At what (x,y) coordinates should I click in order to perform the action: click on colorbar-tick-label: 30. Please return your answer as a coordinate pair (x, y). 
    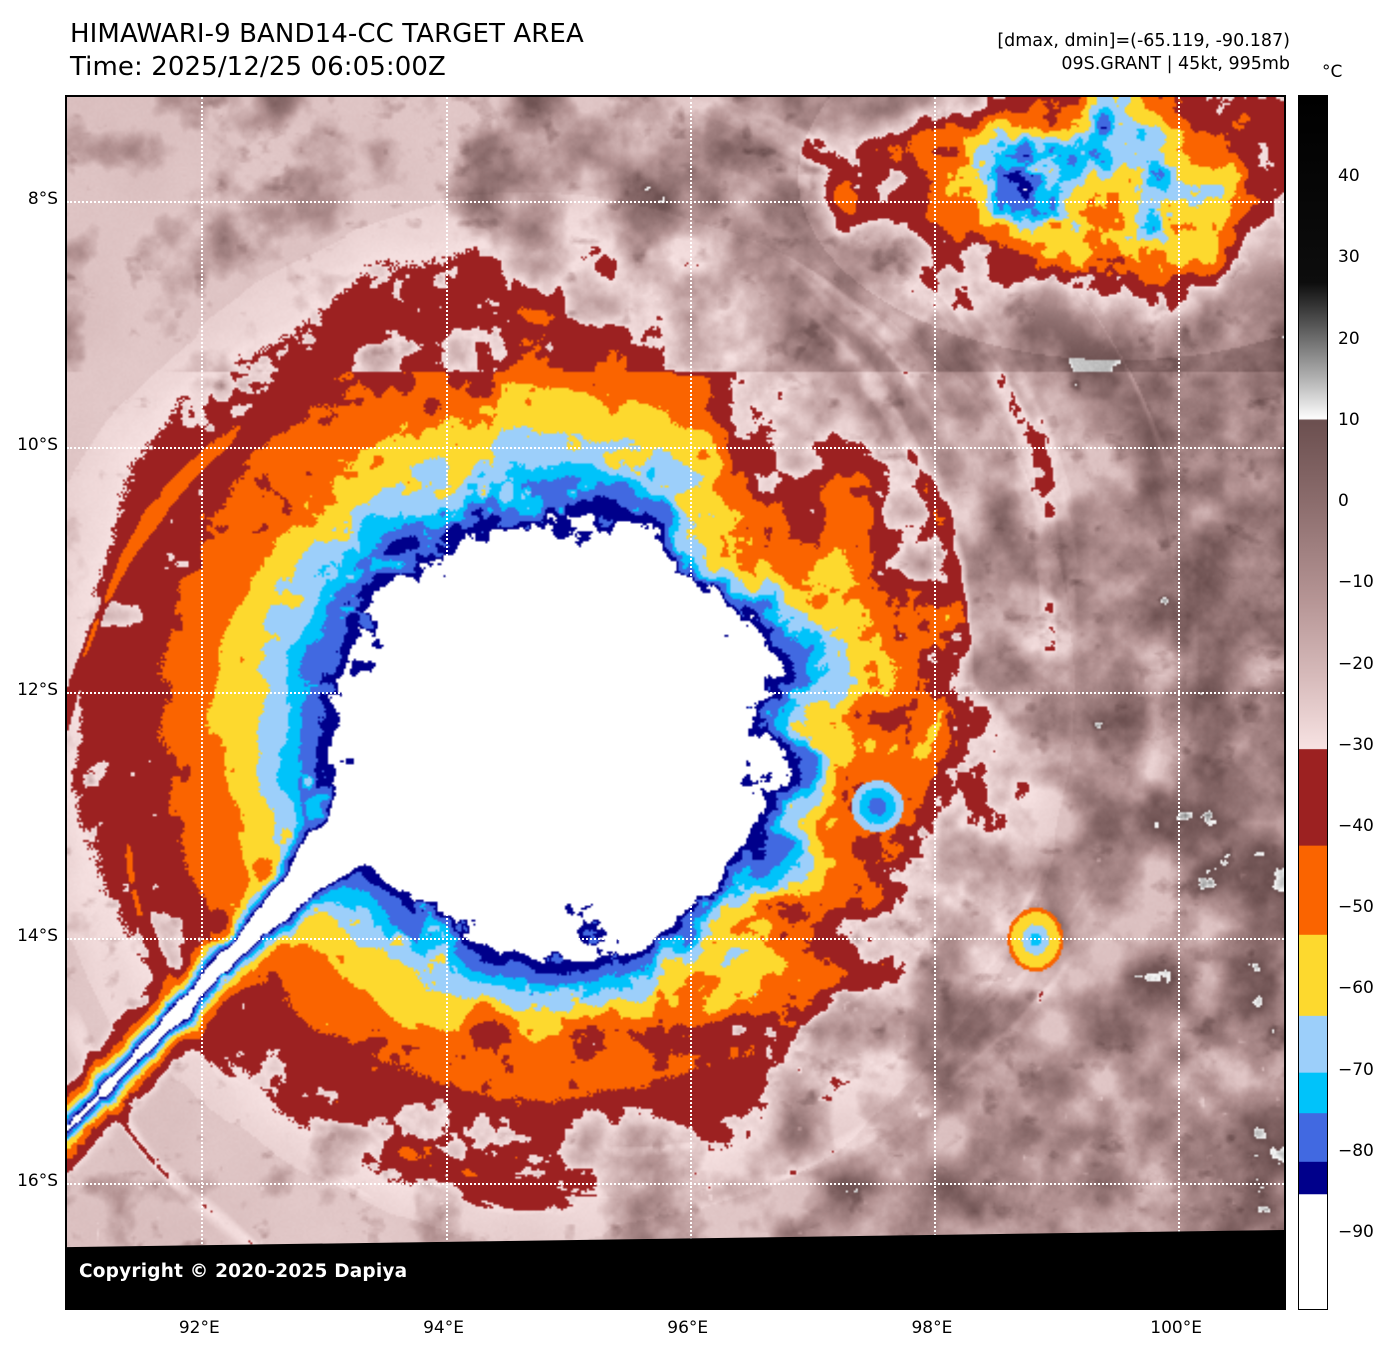
    Looking at the image, I should click on (1349, 257).